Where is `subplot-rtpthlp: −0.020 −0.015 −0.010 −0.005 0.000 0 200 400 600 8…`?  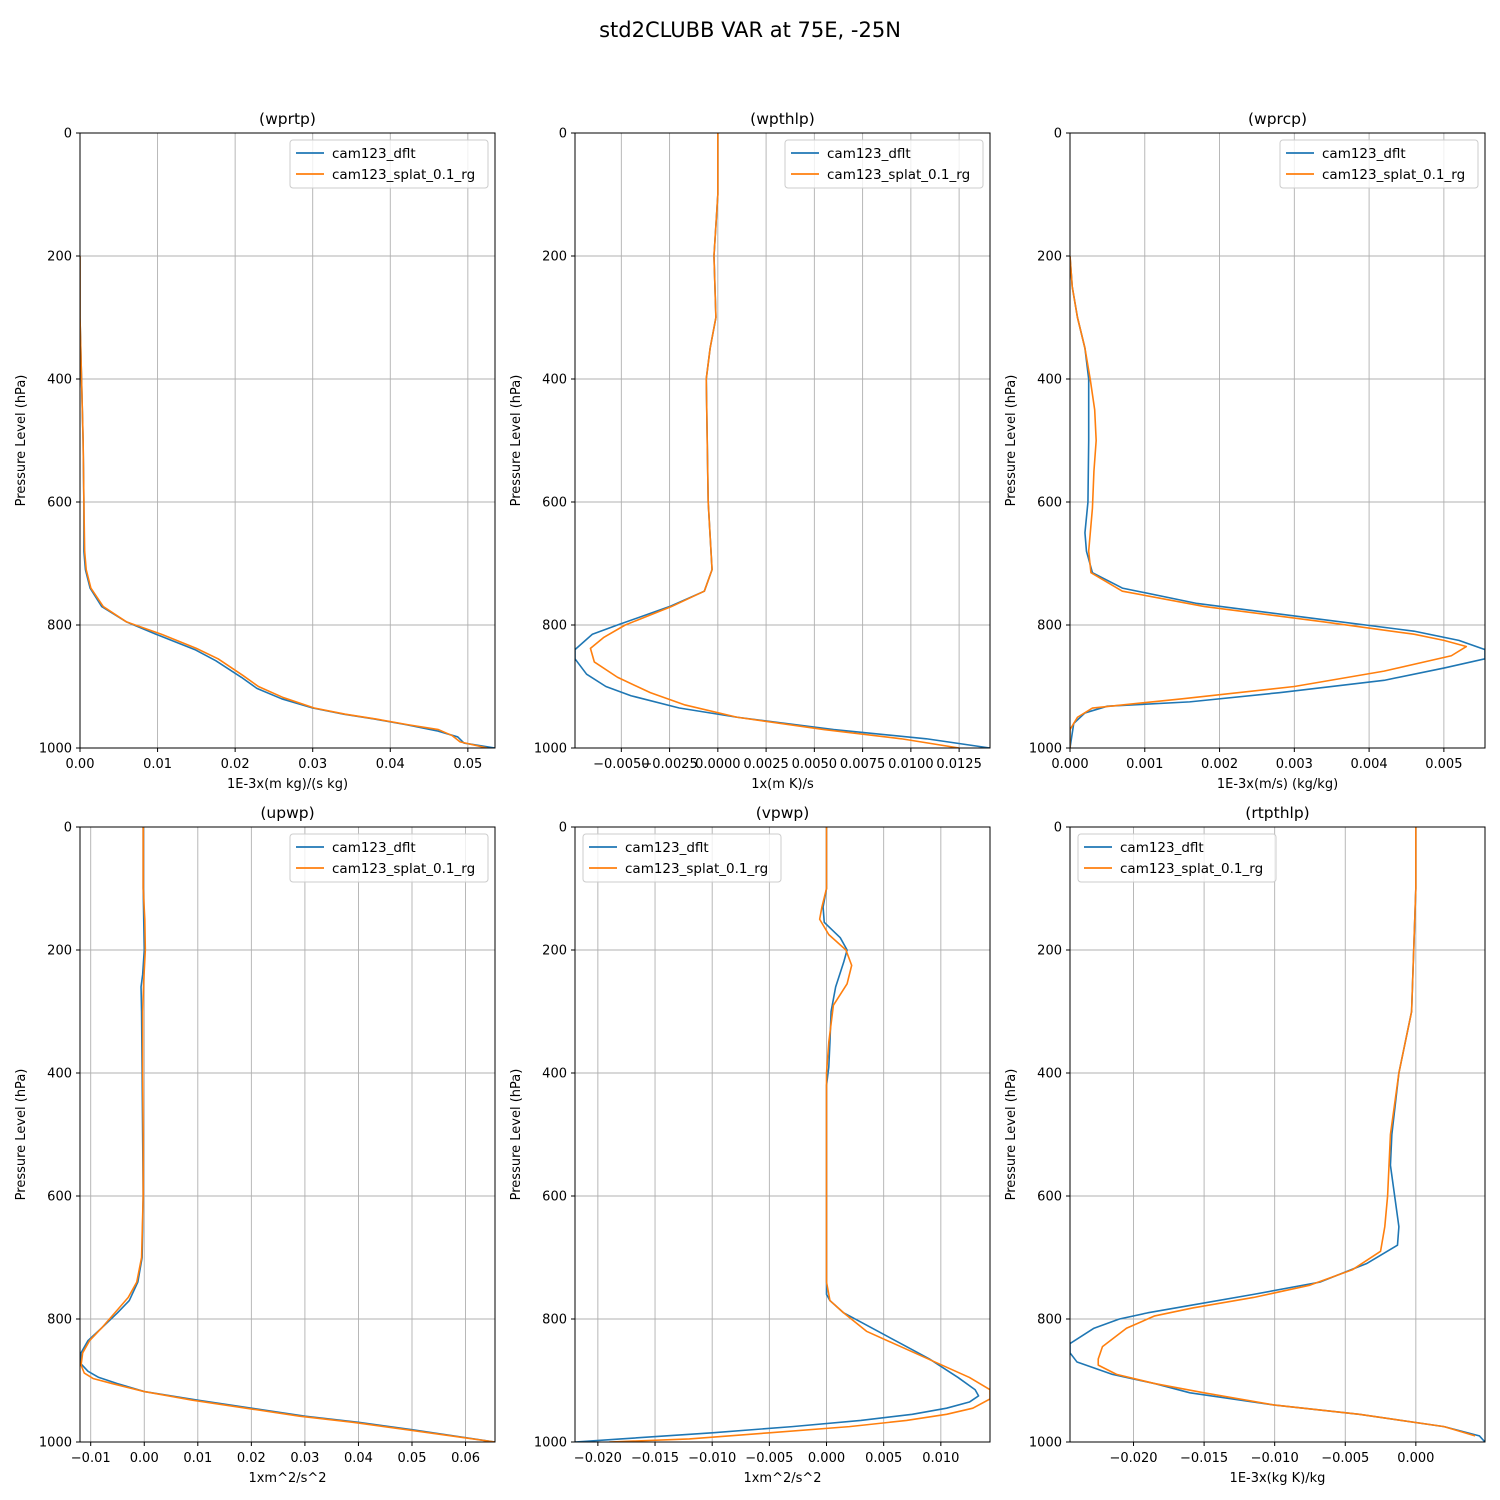 subplot-rtpthlp: −0.020 −0.015 −0.010 −0.005 0.000 0 200 400 600 8… is located at coordinates (1245, 1145).